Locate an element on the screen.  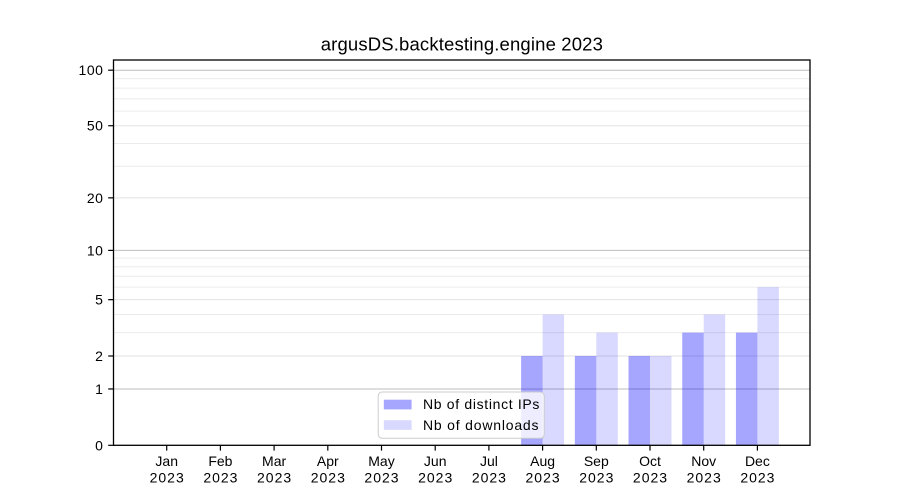
svg-text: 1 is located at coordinates (99, 389).